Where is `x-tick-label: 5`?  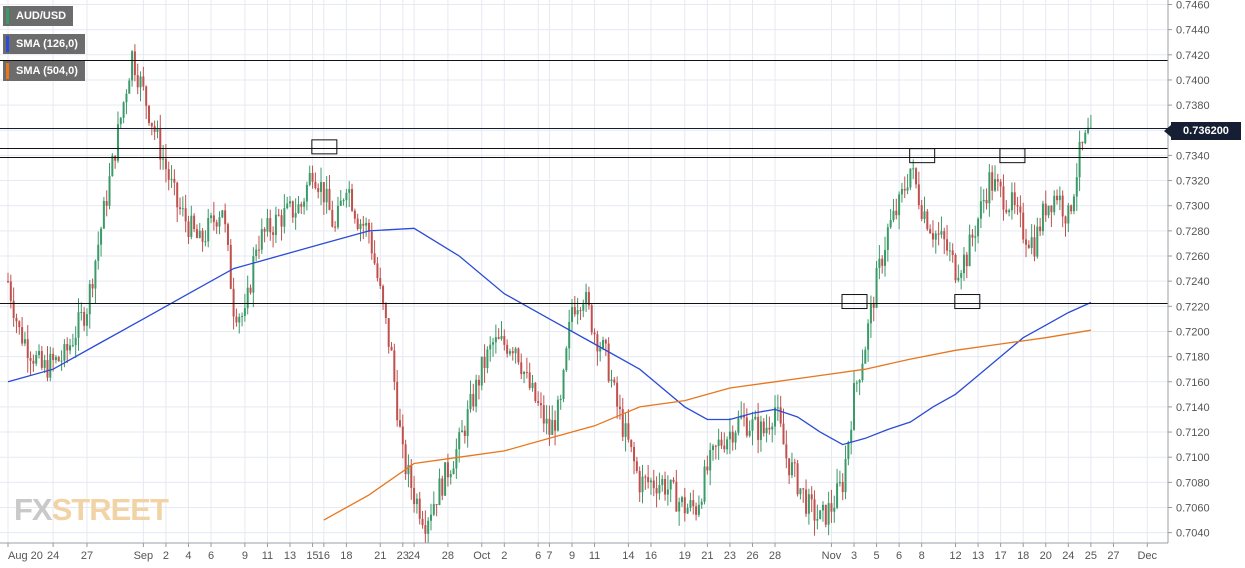
x-tick-label: 5 is located at coordinates (876, 556).